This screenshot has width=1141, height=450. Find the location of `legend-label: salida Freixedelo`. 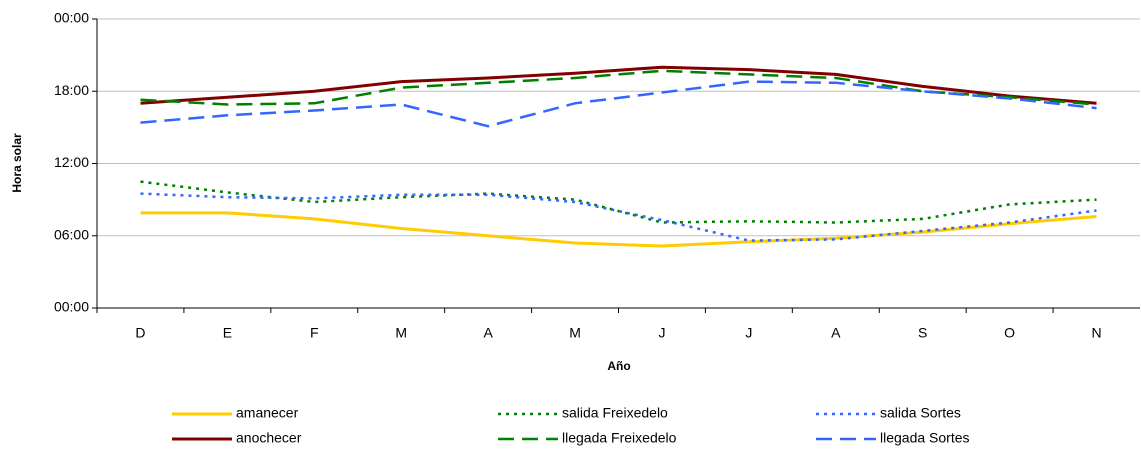

legend-label: salida Freixedelo is located at coordinates (615, 413).